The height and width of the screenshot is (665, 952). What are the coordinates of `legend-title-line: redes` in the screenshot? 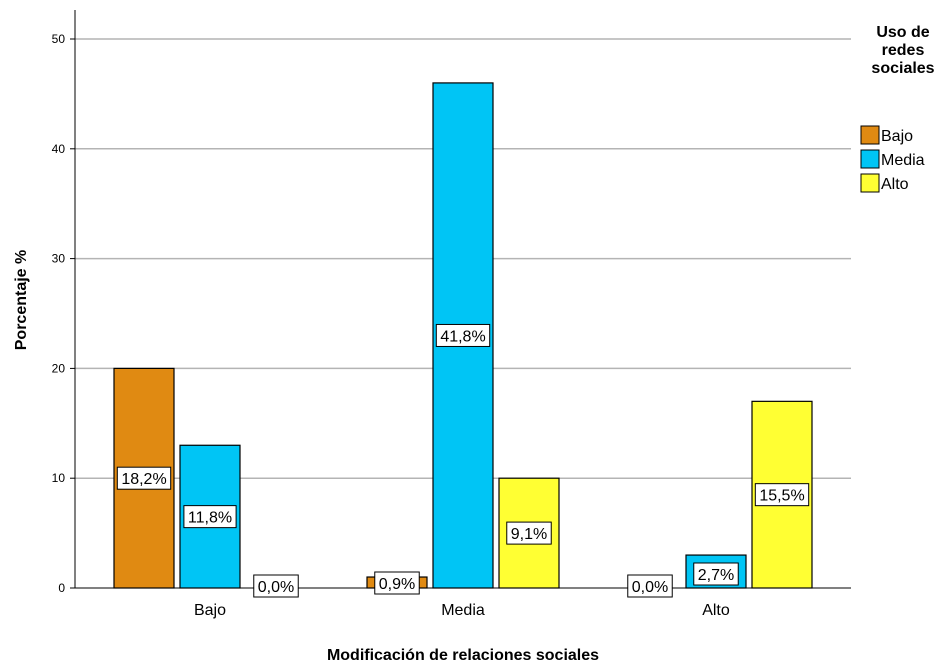 It's located at (903, 50).